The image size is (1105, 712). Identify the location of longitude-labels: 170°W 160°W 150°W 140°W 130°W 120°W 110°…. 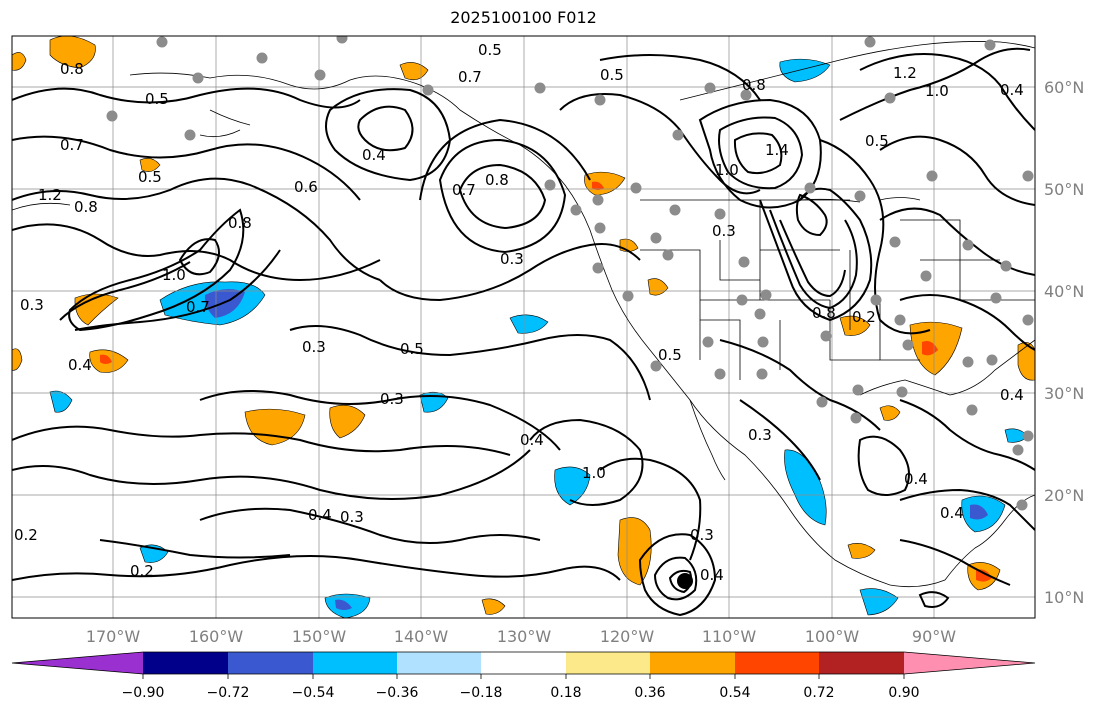
(521, 636).